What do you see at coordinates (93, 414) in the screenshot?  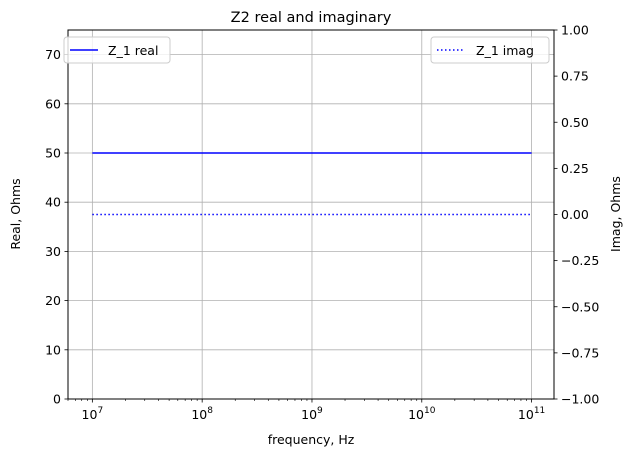 I see `x-tick-label: 10⁷` at bounding box center [93, 414].